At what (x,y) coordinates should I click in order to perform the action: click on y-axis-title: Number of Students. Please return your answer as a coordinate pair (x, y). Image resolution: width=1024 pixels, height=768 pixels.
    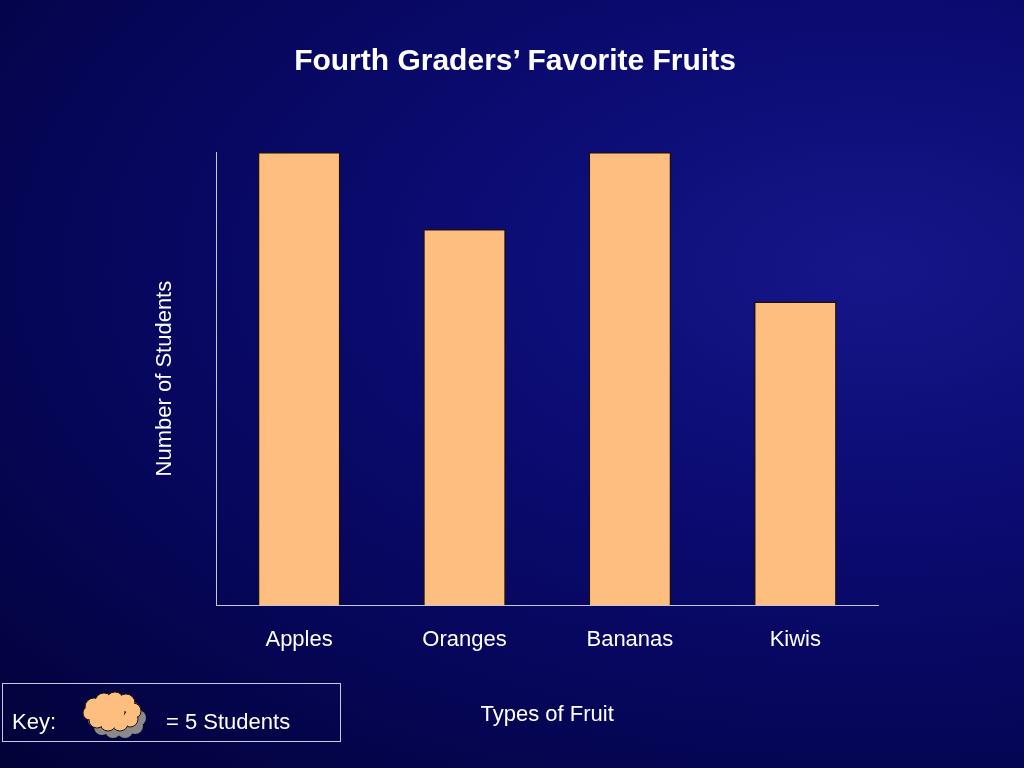
    Looking at the image, I should click on (164, 378).